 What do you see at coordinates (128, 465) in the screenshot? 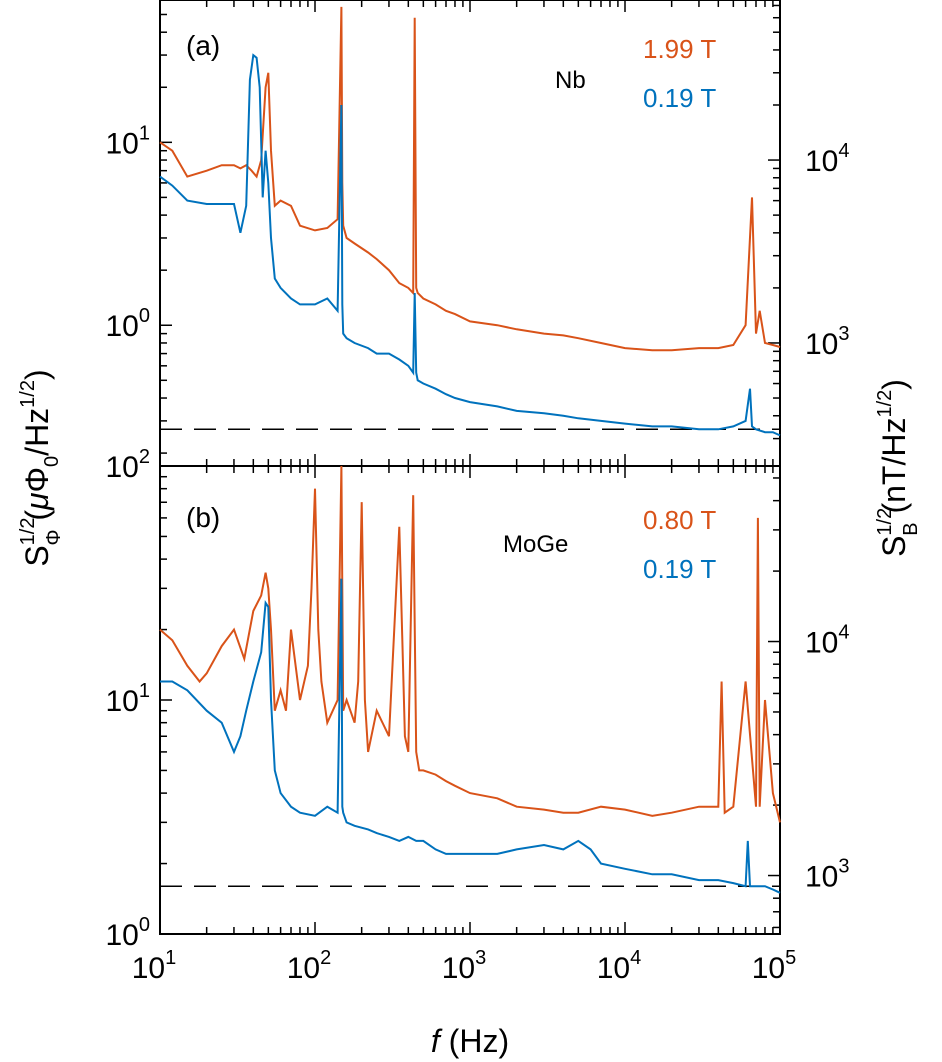
I see `y-left-tick-label: 10²` at bounding box center [128, 465].